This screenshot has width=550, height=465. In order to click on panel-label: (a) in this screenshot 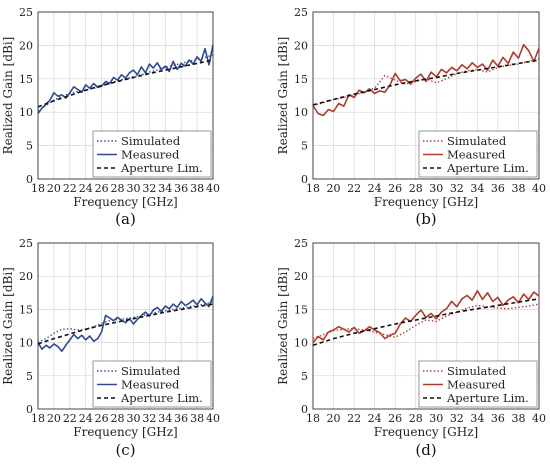, I will do `click(125, 219)`.